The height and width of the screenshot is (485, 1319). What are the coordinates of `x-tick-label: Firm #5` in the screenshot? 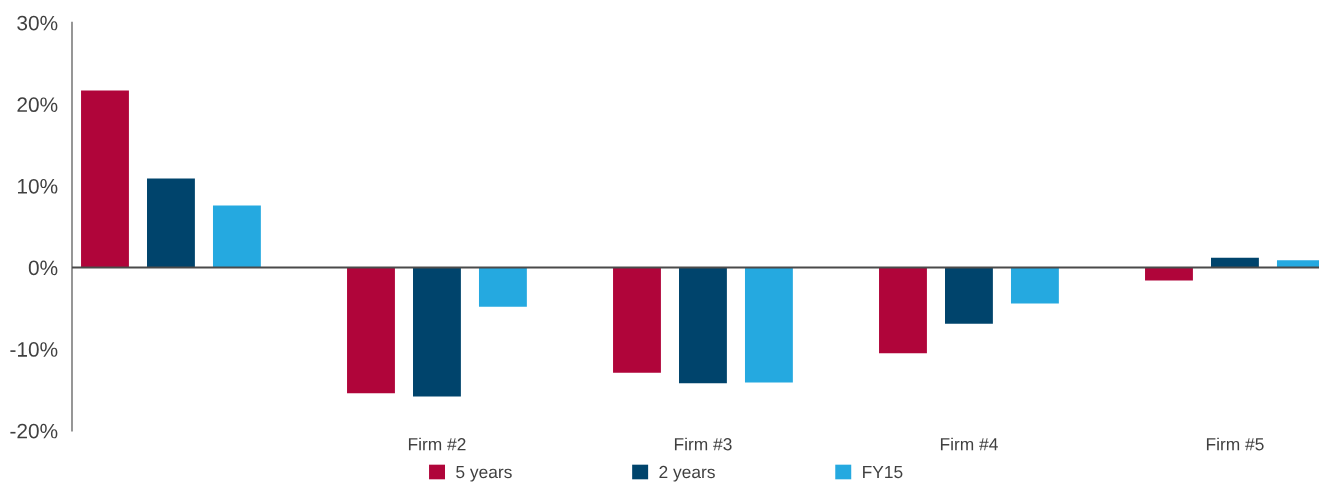 It's located at (1235, 444).